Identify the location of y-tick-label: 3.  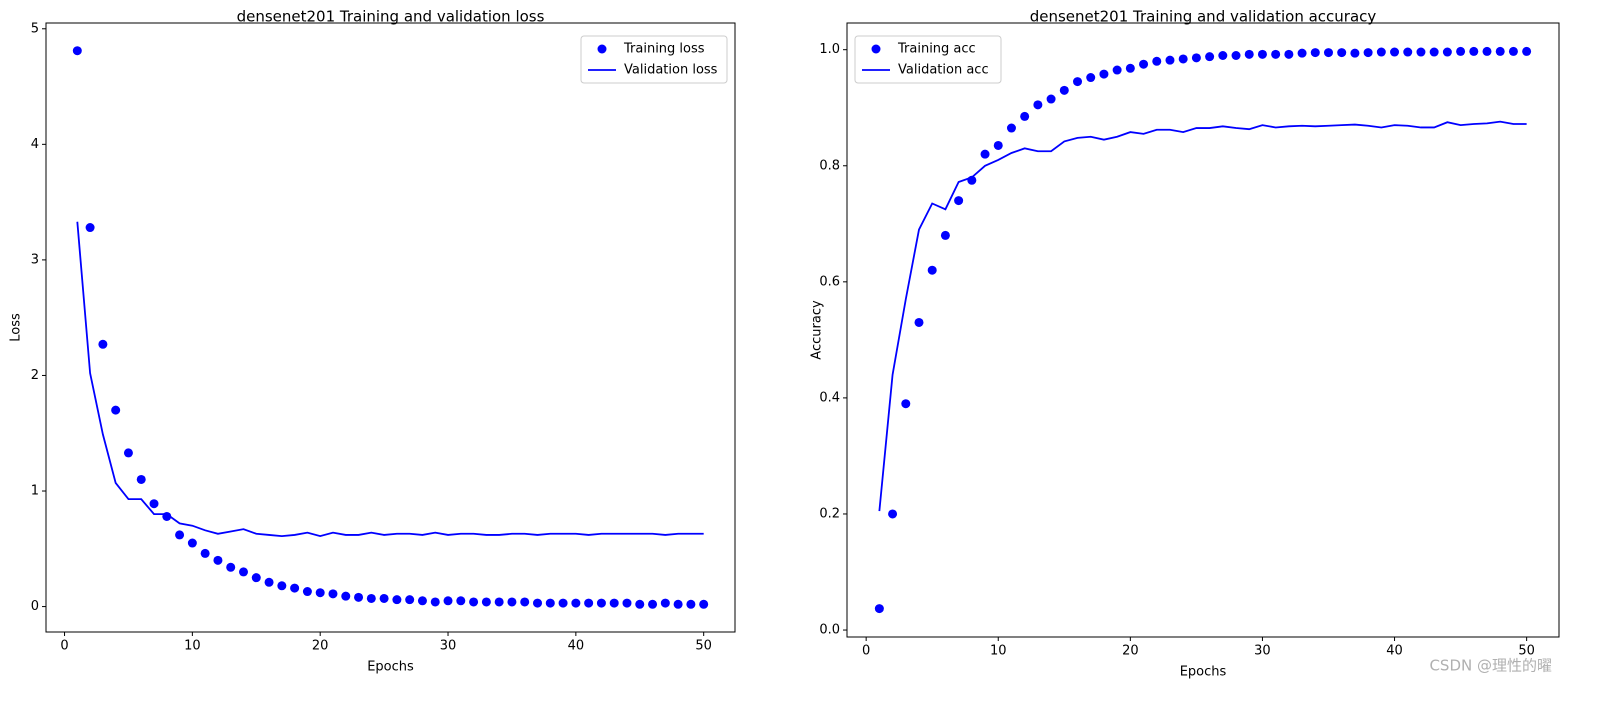
(35, 259).